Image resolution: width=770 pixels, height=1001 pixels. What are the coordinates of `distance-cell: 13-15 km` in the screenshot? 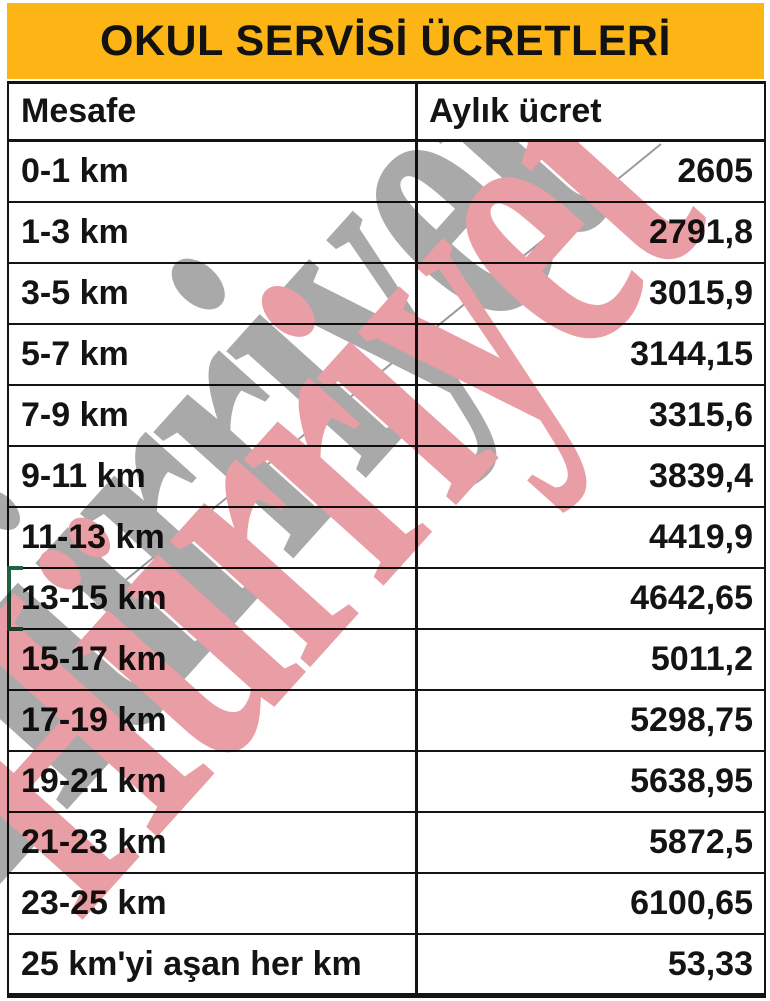 It's located at (213, 598).